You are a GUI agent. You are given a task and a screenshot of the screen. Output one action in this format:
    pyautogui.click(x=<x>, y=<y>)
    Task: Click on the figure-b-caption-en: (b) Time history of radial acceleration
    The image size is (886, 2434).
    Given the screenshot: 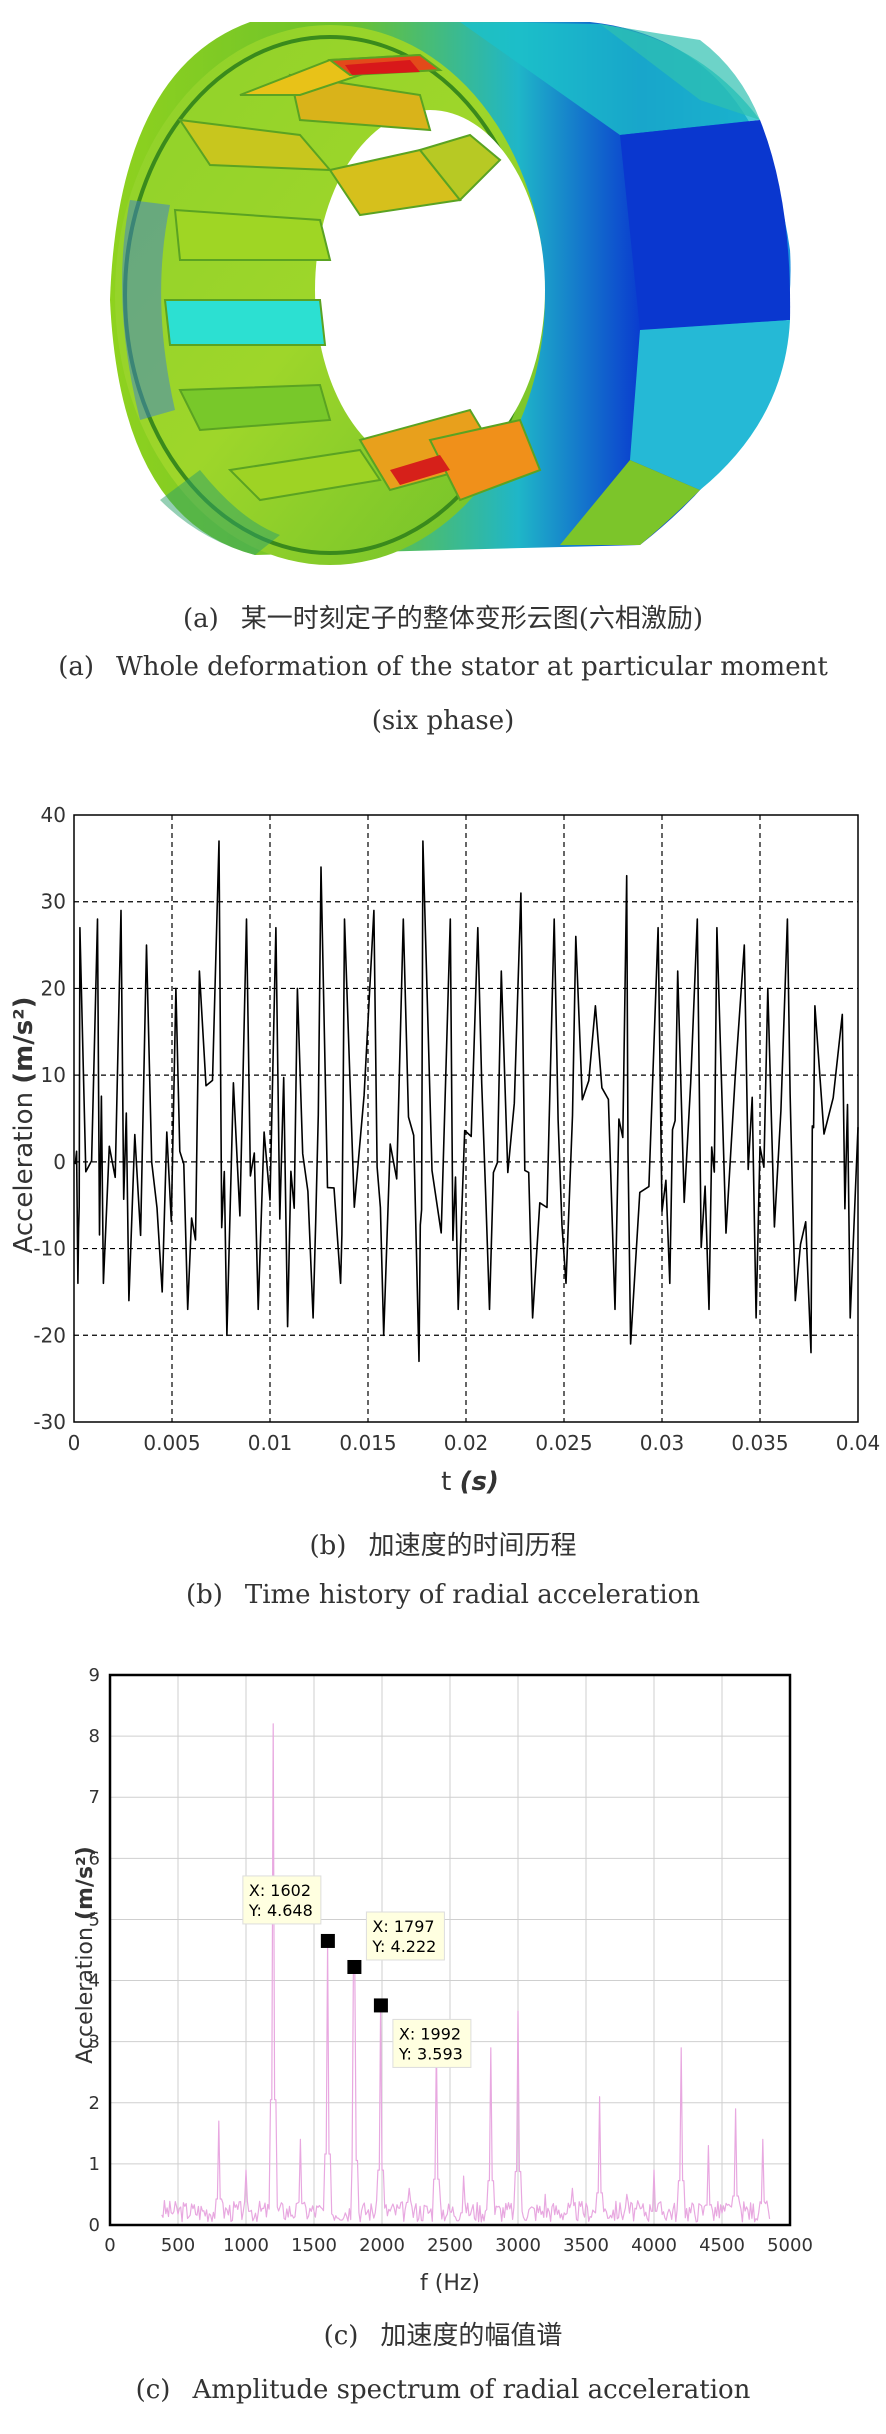 What is the action you would take?
    pyautogui.click(x=443, y=1595)
    